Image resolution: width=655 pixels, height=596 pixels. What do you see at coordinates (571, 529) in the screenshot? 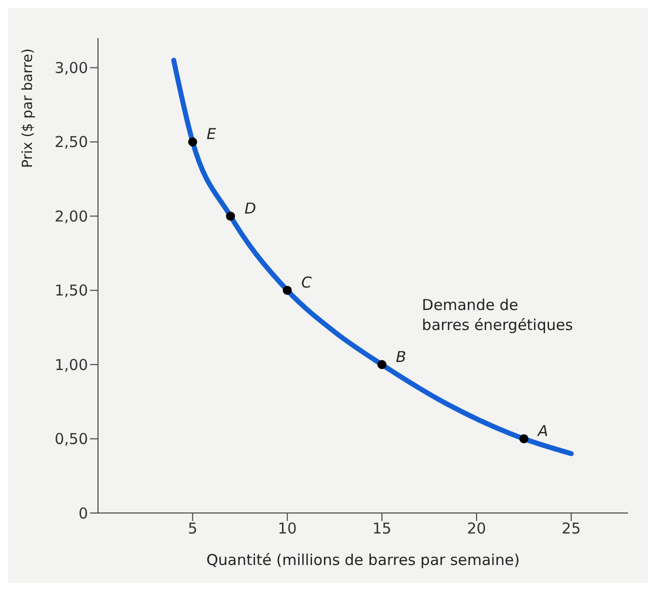
I see `x-tick-label: 25` at bounding box center [571, 529].